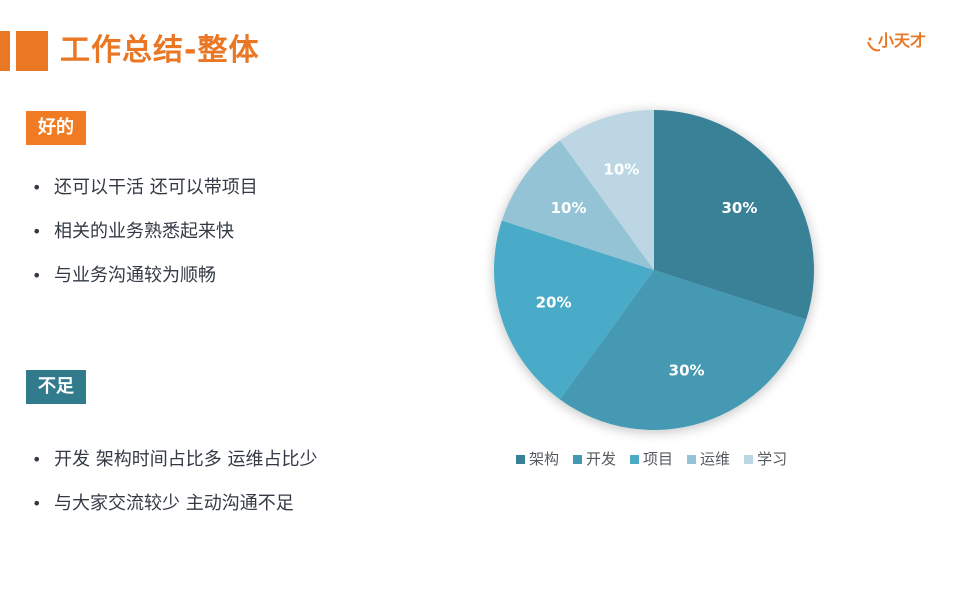 The width and height of the screenshot is (960, 600). Describe the element at coordinates (160, 50) in the screenshot. I see `page-title: 工作总结-整体` at that location.